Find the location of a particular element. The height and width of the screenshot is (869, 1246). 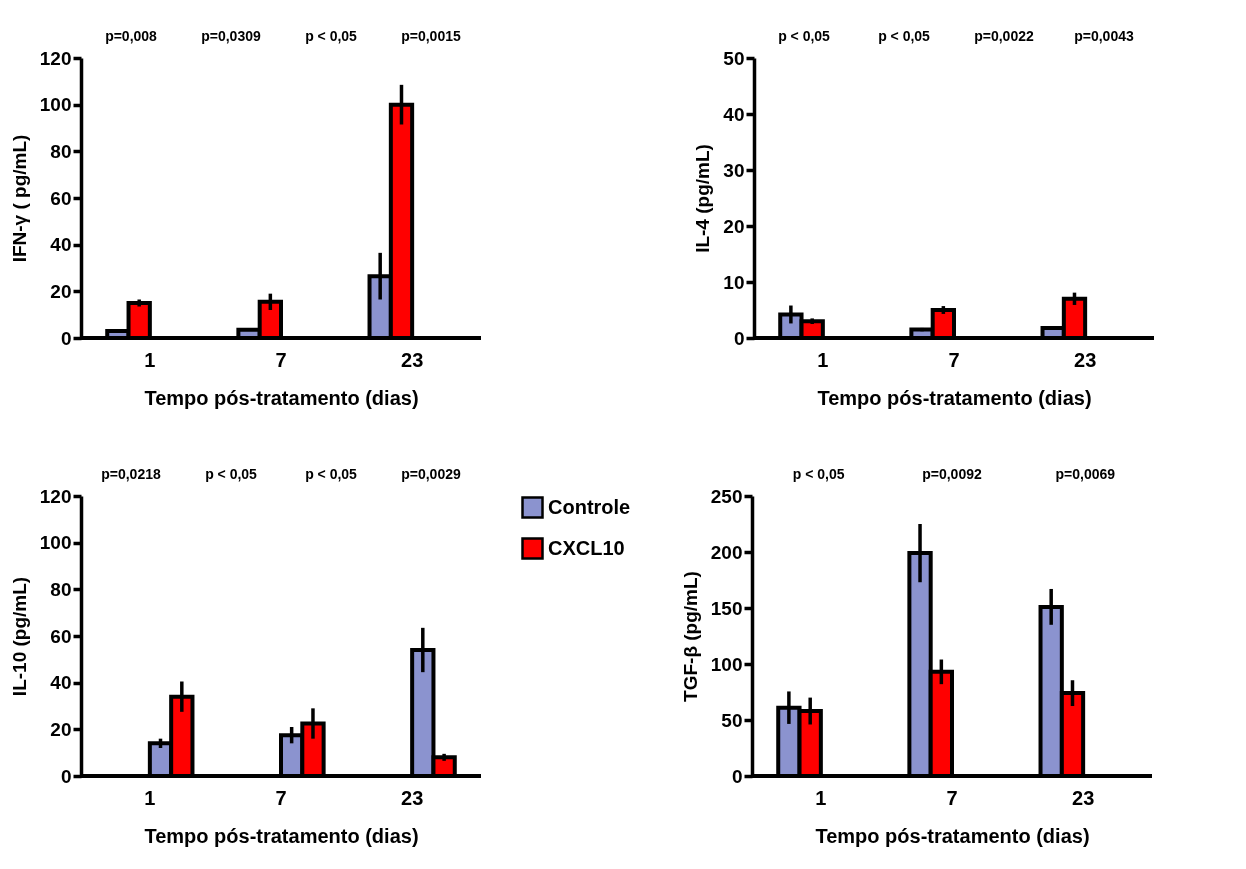

text: p=0,008 is located at coordinates (131, 36).